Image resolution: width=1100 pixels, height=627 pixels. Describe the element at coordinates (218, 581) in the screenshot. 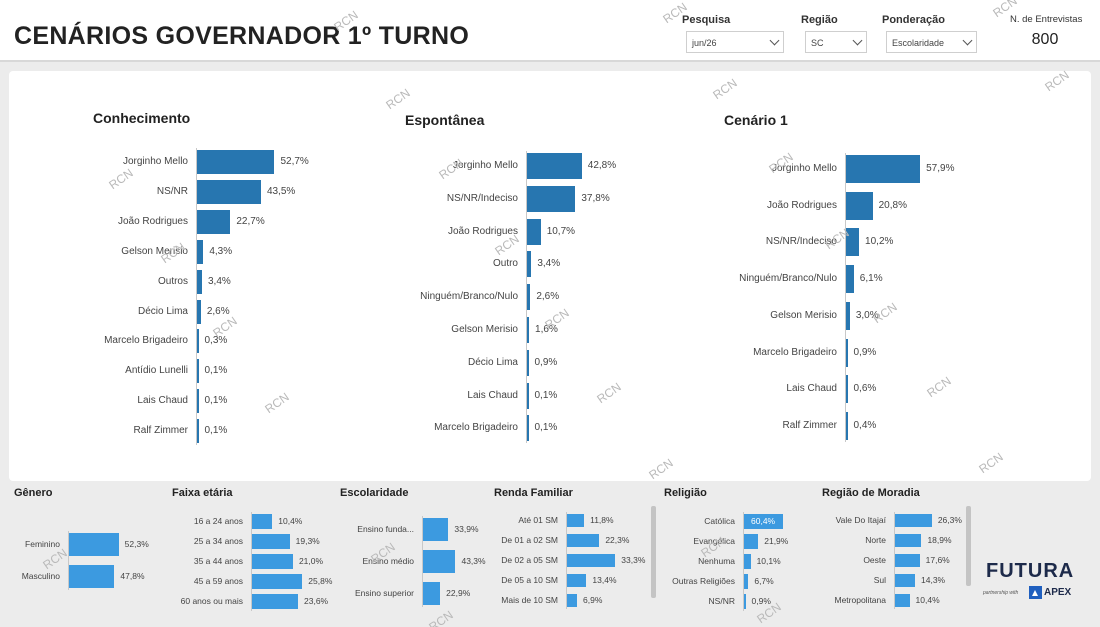

I see `category-label: 45 a 59 anos` at that location.